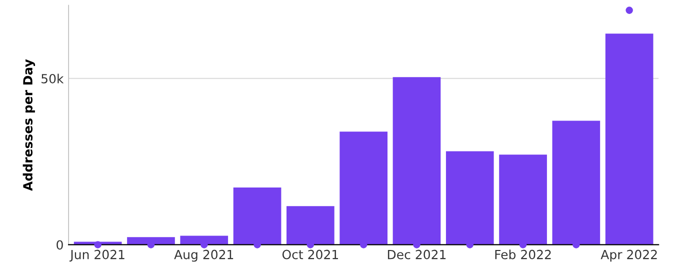 This screenshot has height=266, width=686. I want to click on bar, so click(629, 139).